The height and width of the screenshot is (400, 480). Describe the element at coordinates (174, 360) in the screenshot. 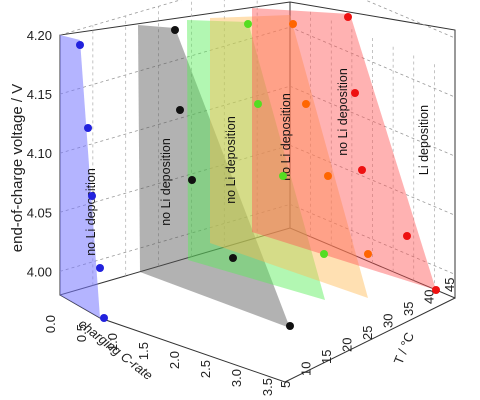

I see `x-tick-label: 2.0` at that location.